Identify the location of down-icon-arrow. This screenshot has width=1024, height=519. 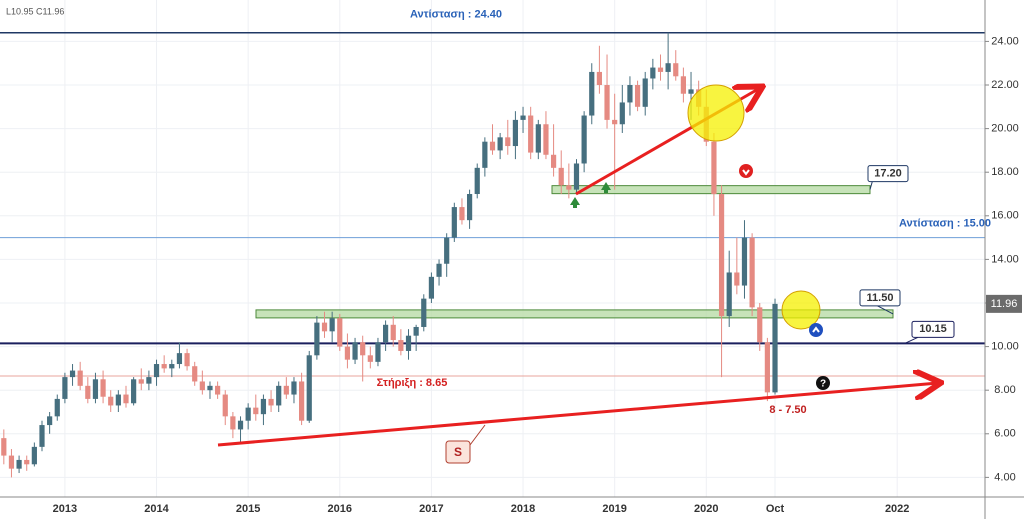
(746, 172).